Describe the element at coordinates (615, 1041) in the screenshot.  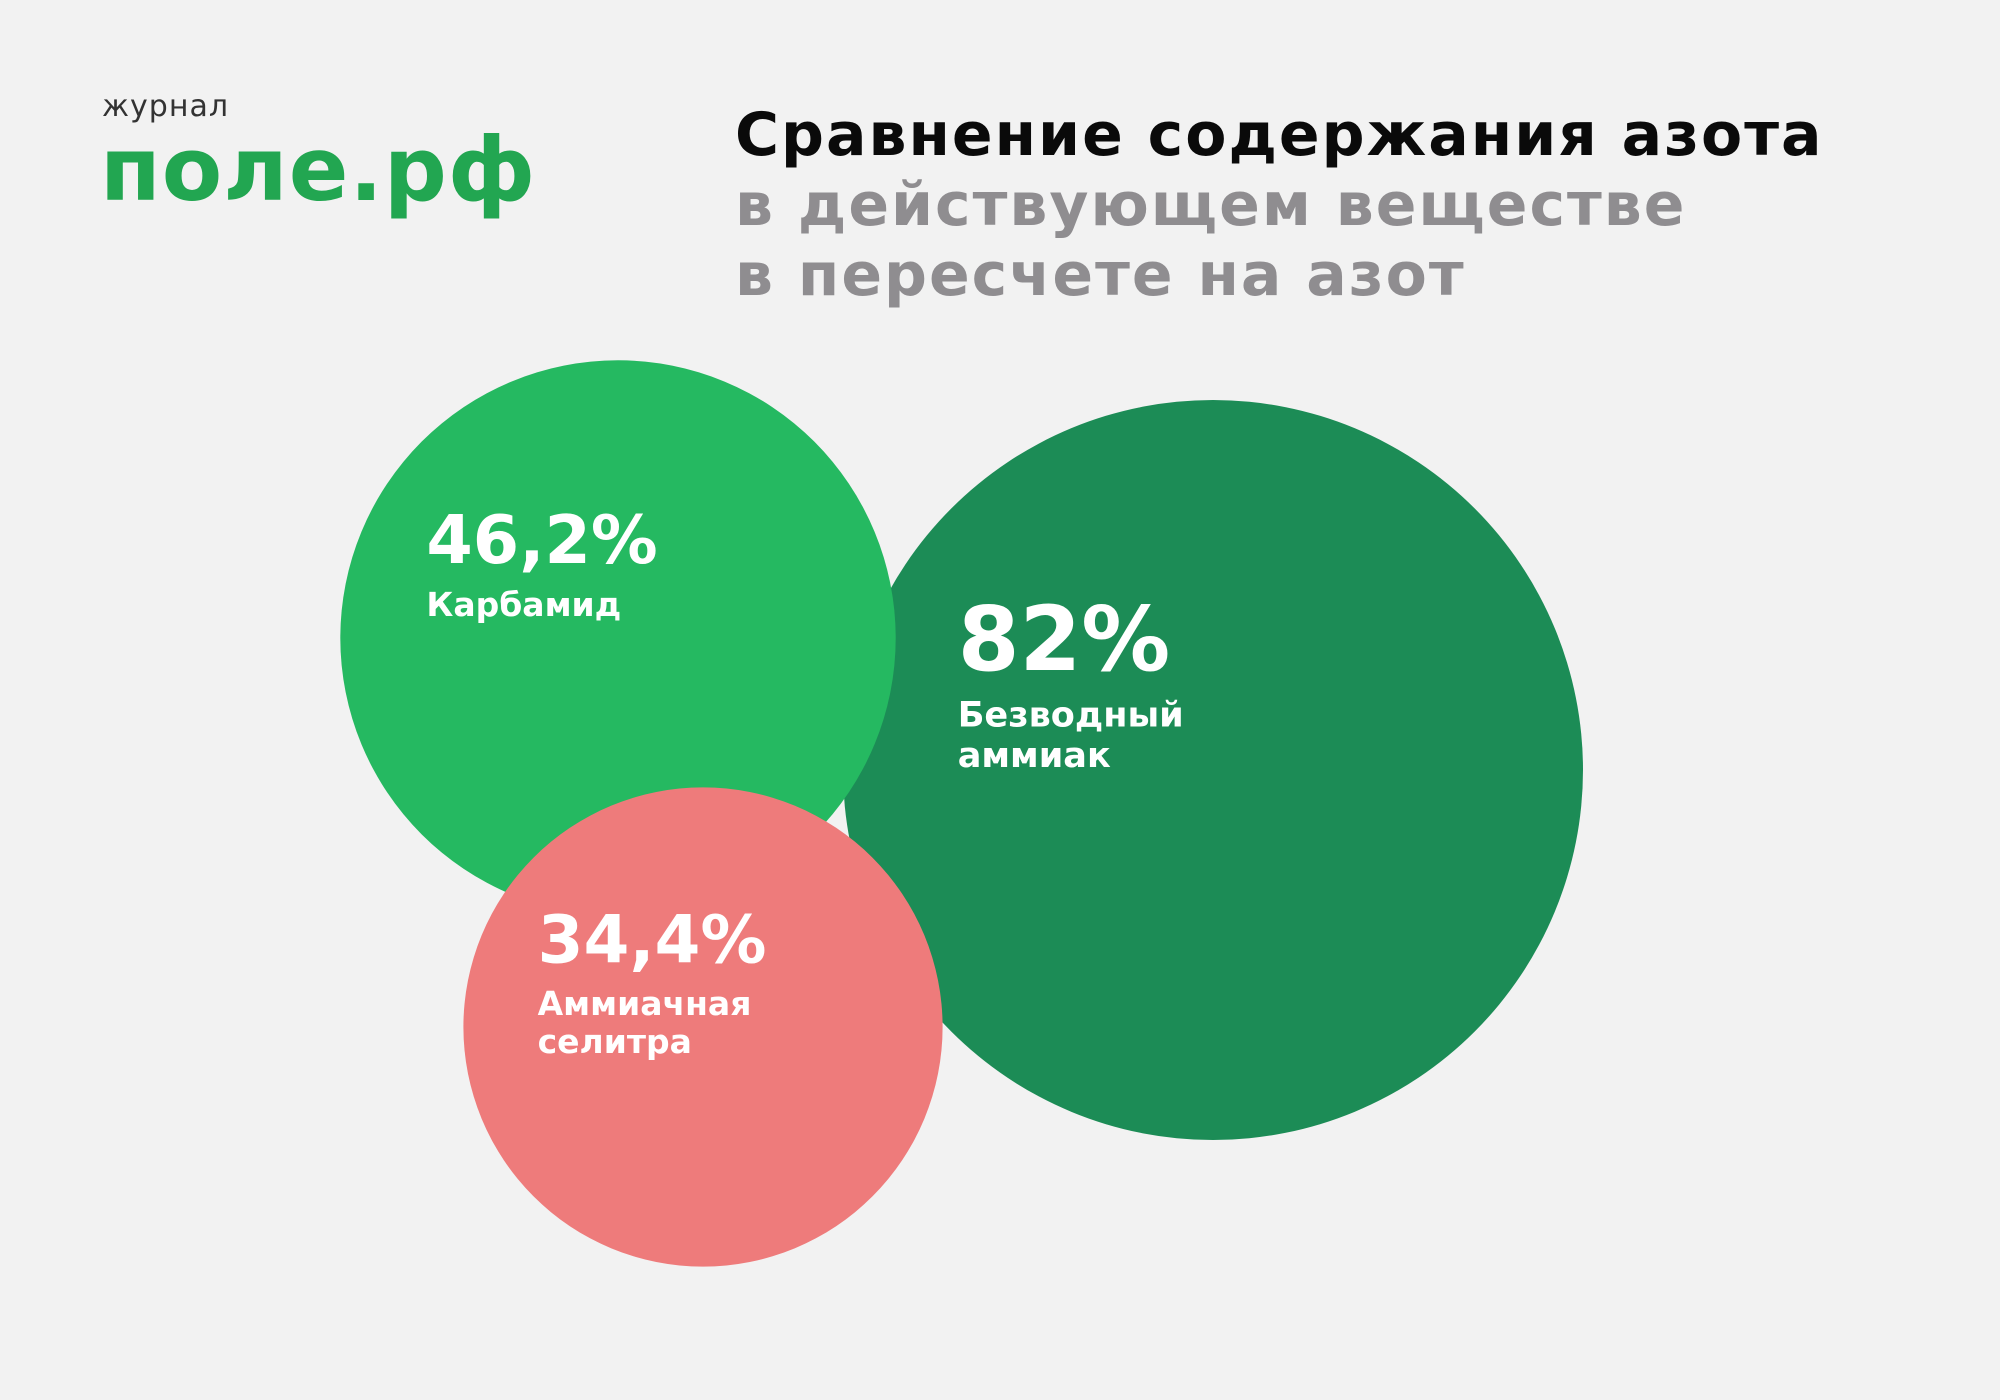
I see `bubble-name-label: селитра` at that location.